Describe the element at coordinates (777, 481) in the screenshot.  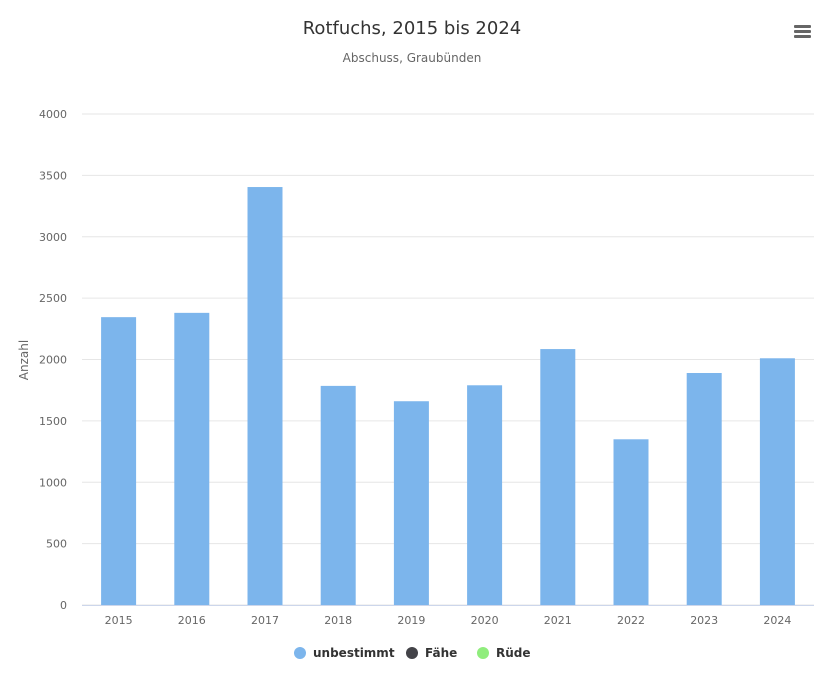
I see `bar-2024` at that location.